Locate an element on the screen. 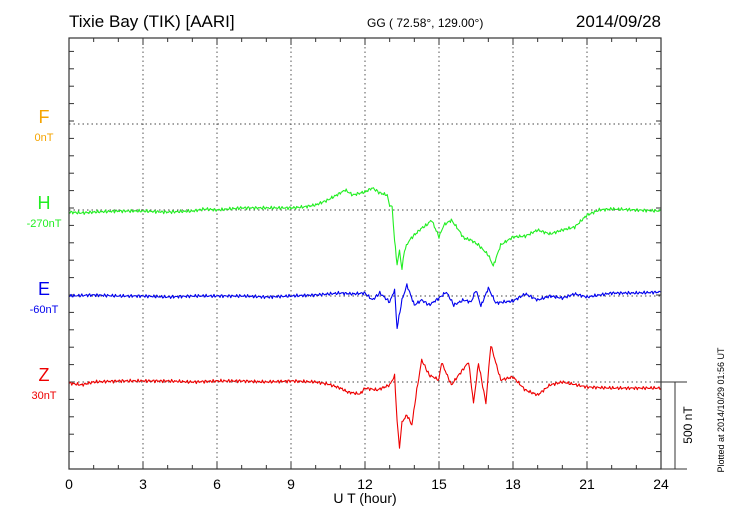  series-offset-h: -270nT is located at coordinates (44, 224).